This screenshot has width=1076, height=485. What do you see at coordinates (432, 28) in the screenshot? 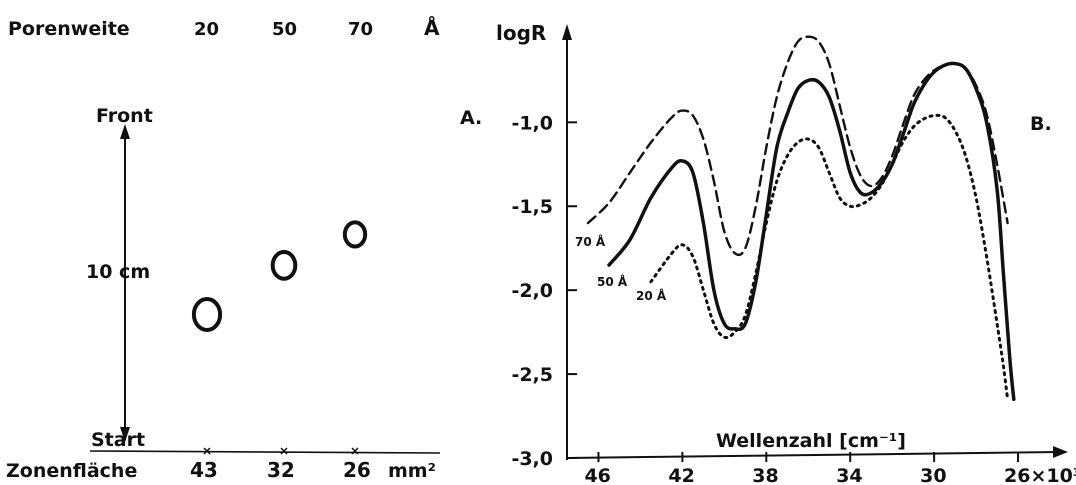
I see `pore-unit: Å` at bounding box center [432, 28].